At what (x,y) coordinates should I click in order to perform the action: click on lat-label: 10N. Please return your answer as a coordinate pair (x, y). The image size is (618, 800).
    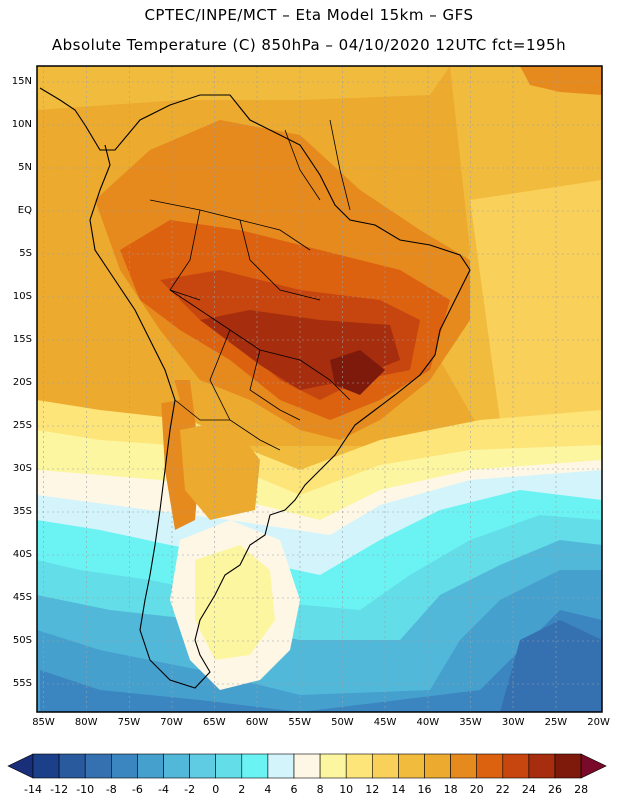
    Looking at the image, I should click on (21, 124).